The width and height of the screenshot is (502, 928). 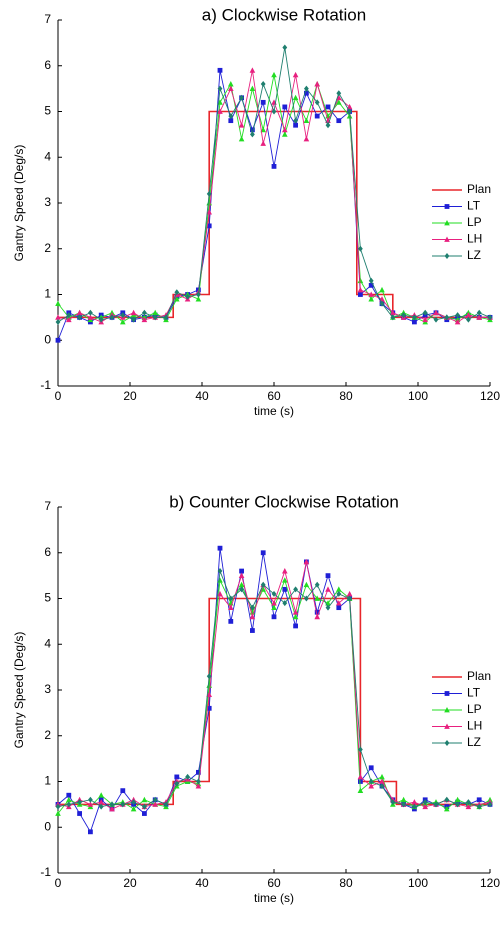 I want to click on x-axis-label: time (s), so click(x=274, y=411).